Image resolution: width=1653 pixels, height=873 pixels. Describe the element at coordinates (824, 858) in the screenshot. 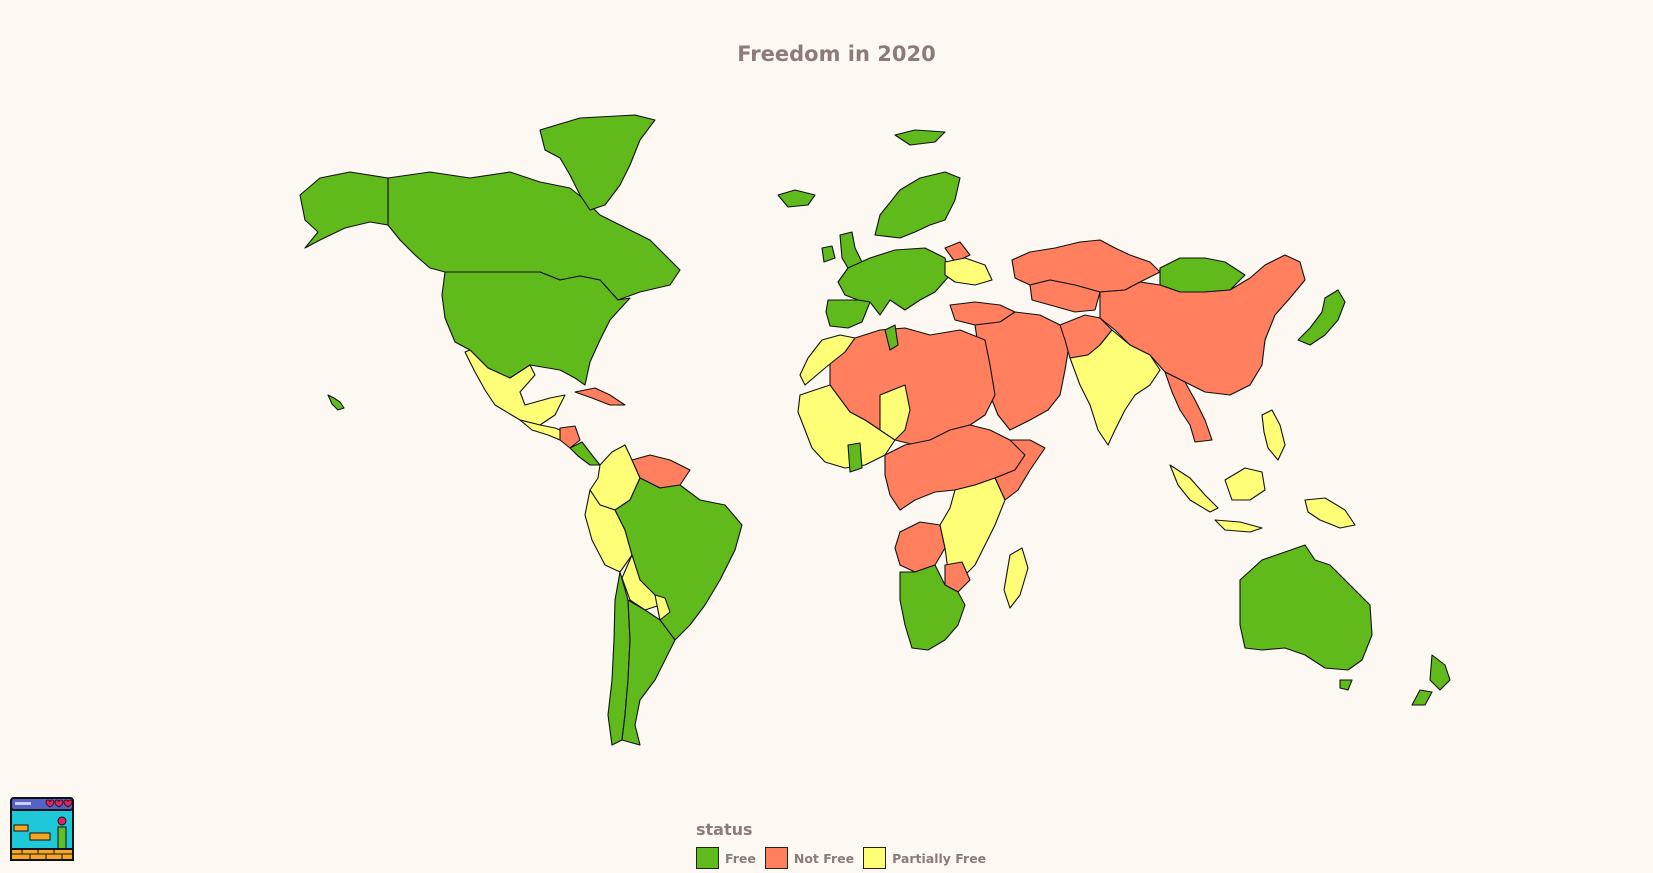

I see `legend-label-not-free: Not Free` at that location.